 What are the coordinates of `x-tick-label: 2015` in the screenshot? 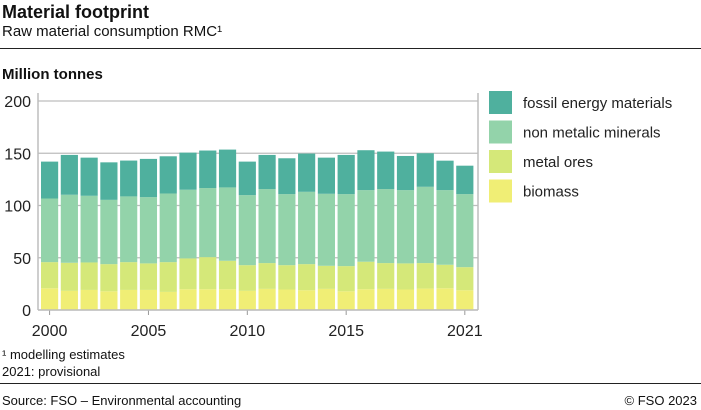 It's located at (346, 331).